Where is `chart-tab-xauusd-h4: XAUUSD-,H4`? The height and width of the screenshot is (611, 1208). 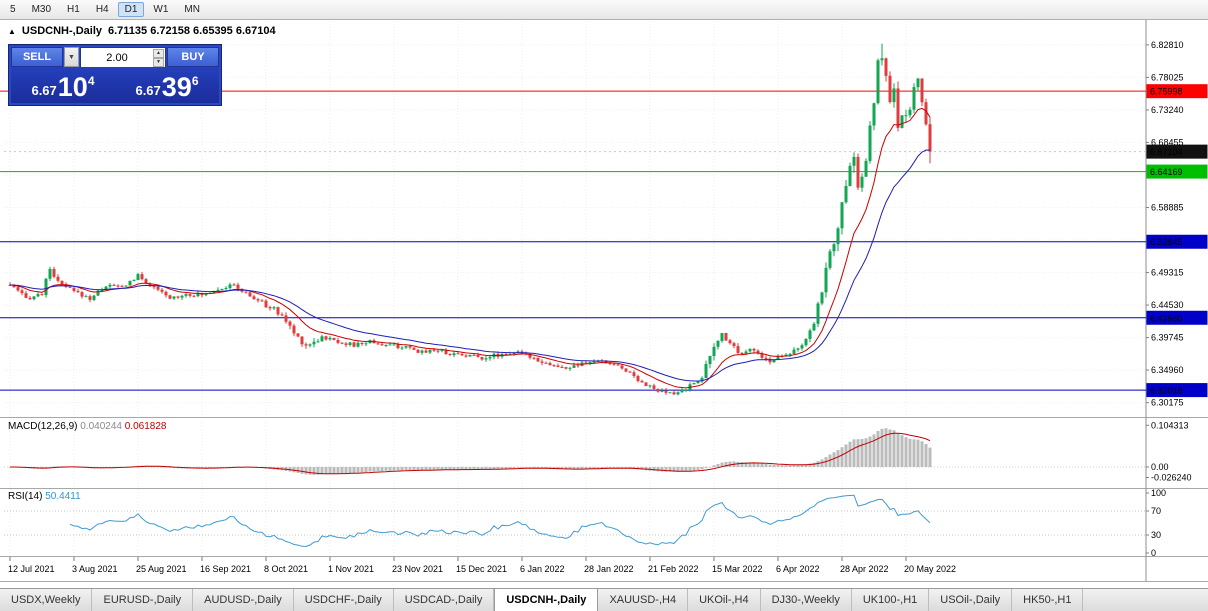
chart-tab-xauusd-h4: XAUUSD-,H4 is located at coordinates (643, 600).